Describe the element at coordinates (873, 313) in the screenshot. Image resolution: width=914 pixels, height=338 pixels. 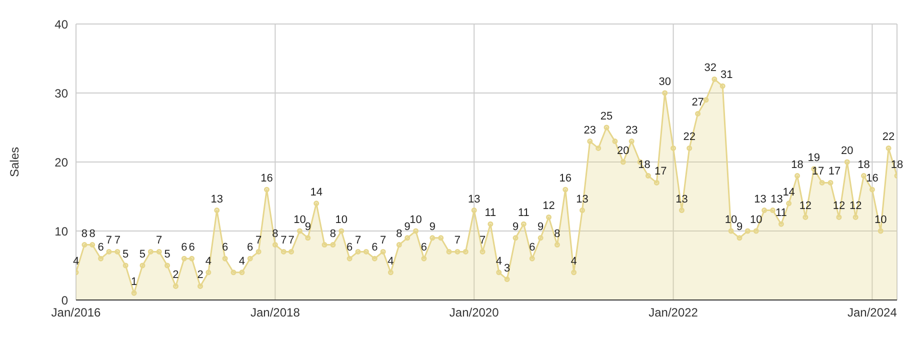
I see `x-tick-label: Jan/2024` at that location.